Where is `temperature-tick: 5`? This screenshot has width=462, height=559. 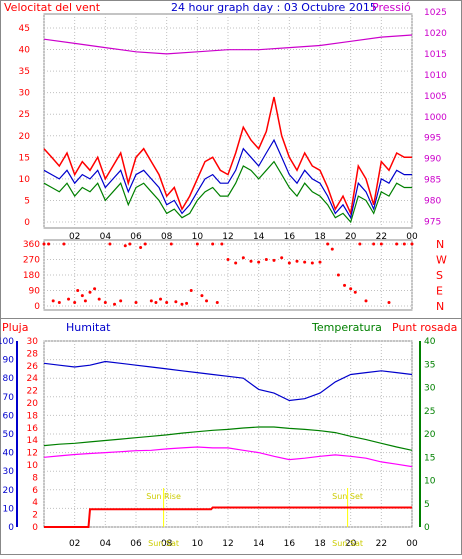
temperature-tick: 5 is located at coordinates (427, 505).